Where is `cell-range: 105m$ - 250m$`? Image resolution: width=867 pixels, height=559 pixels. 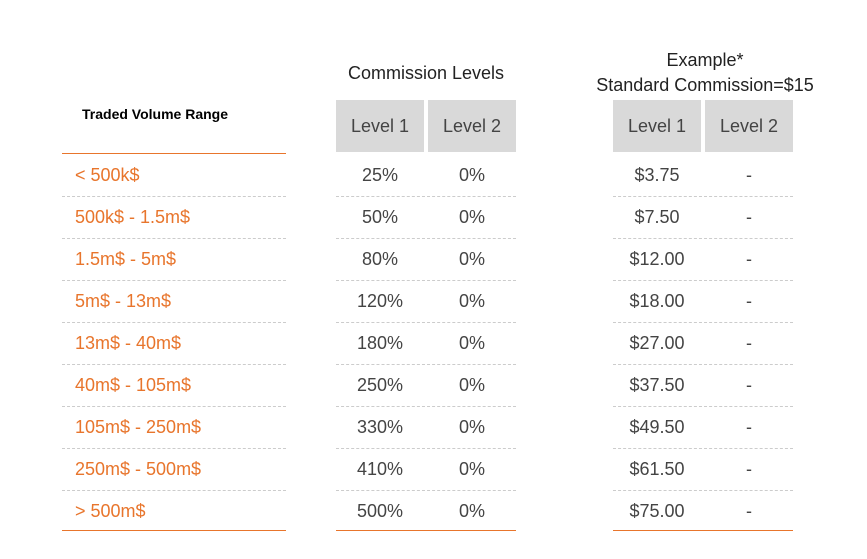
cell-range: 105m$ - 250m$ is located at coordinates (138, 427).